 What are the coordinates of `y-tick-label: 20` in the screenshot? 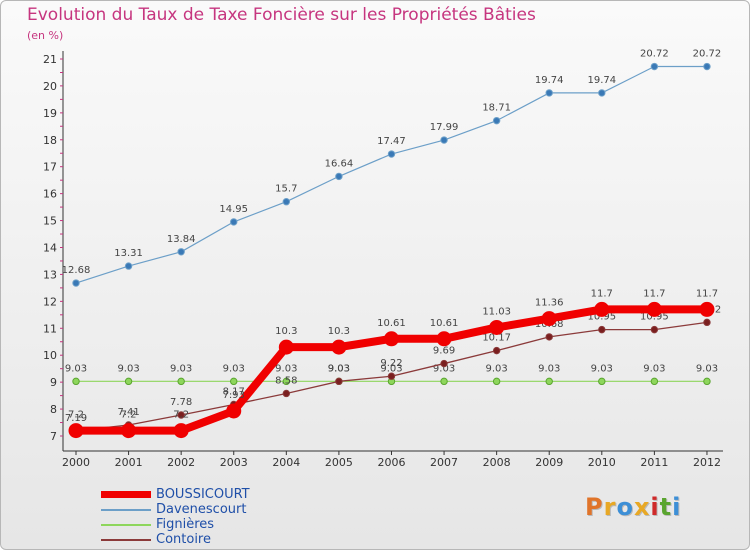 It's located at (50, 86).